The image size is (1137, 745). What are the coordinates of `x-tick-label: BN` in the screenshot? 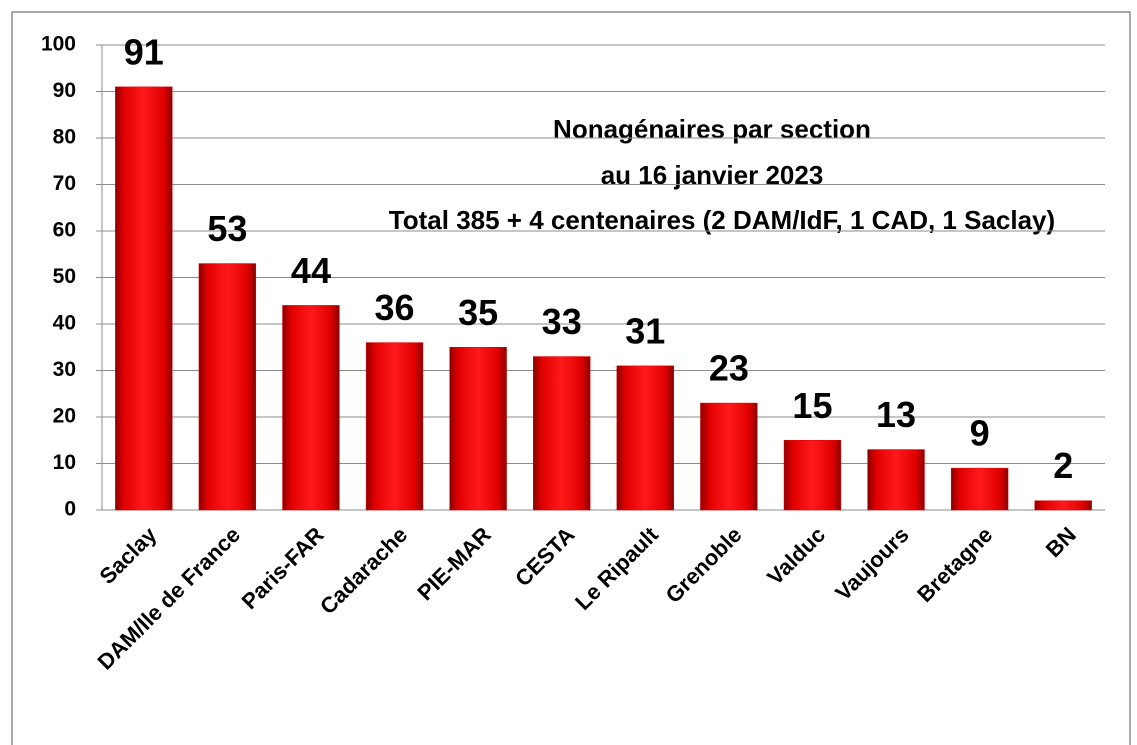 It's located at (1061, 542).